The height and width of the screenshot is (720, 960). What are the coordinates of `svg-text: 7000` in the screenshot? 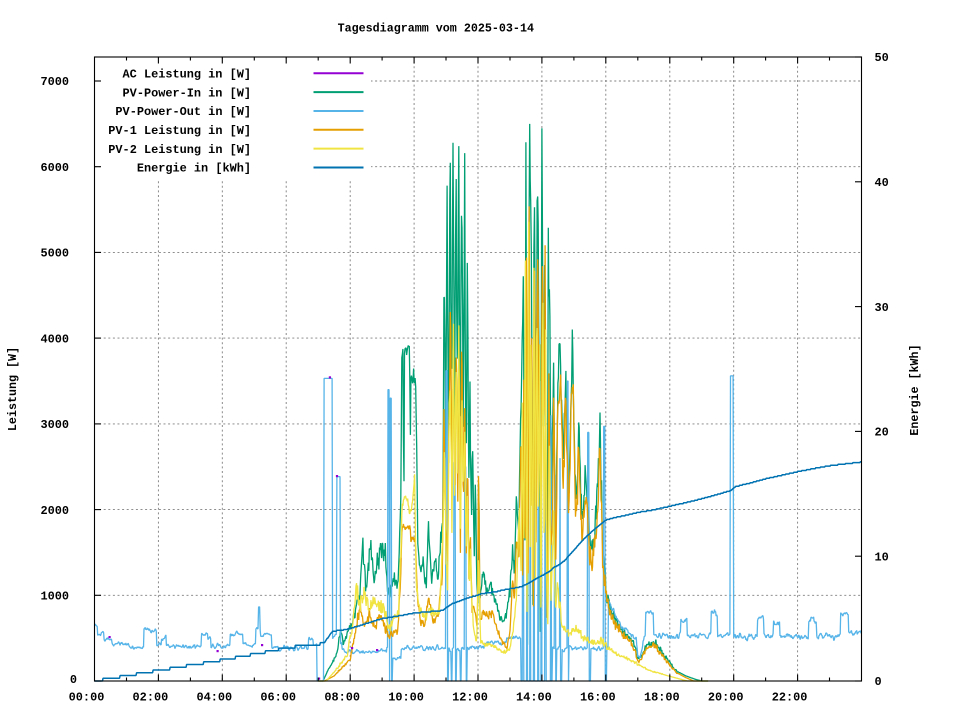 It's located at (54, 82).